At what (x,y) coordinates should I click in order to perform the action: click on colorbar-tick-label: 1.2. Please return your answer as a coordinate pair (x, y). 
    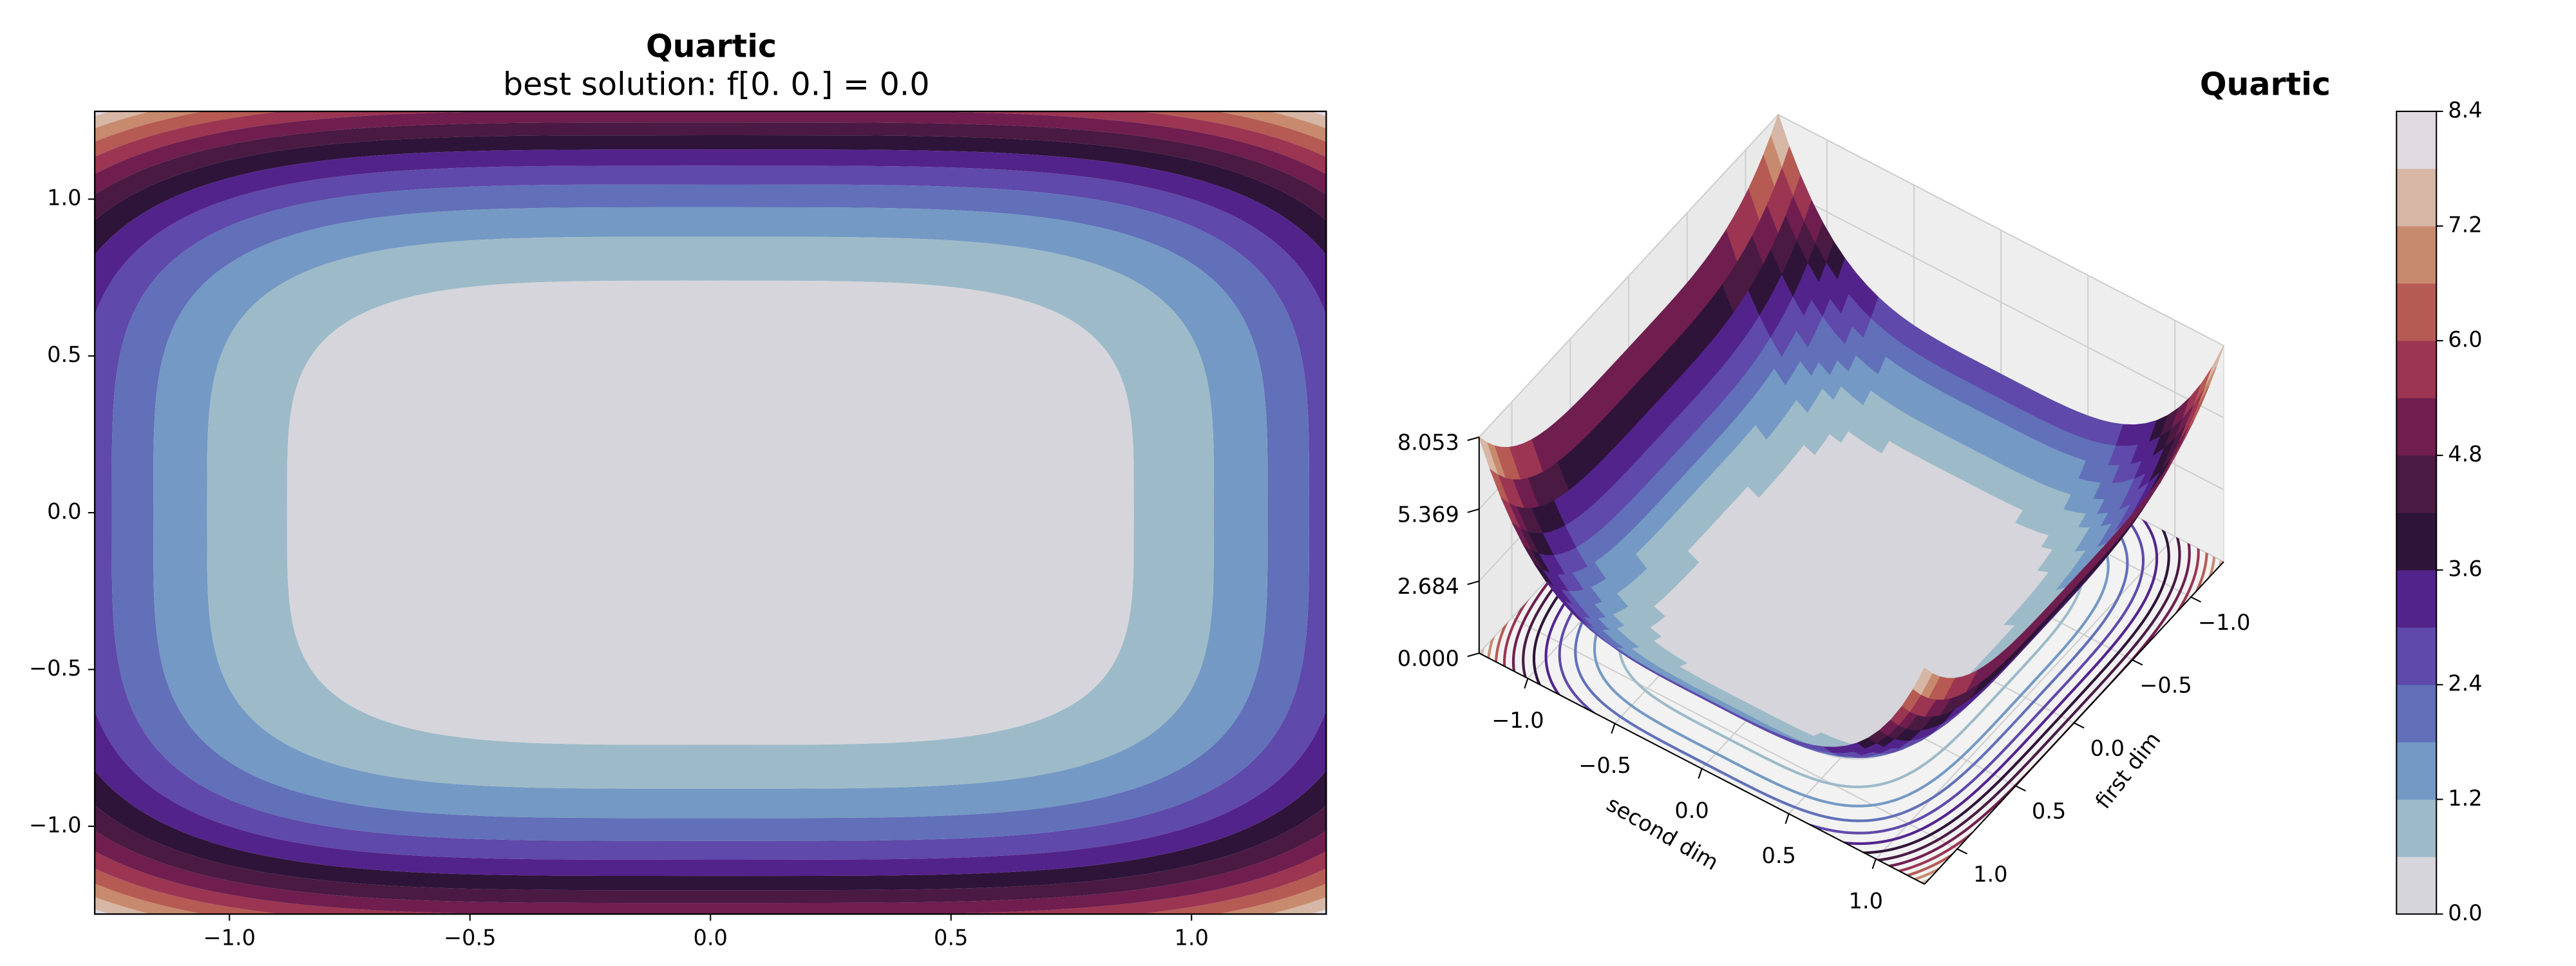
    Looking at the image, I should click on (2465, 798).